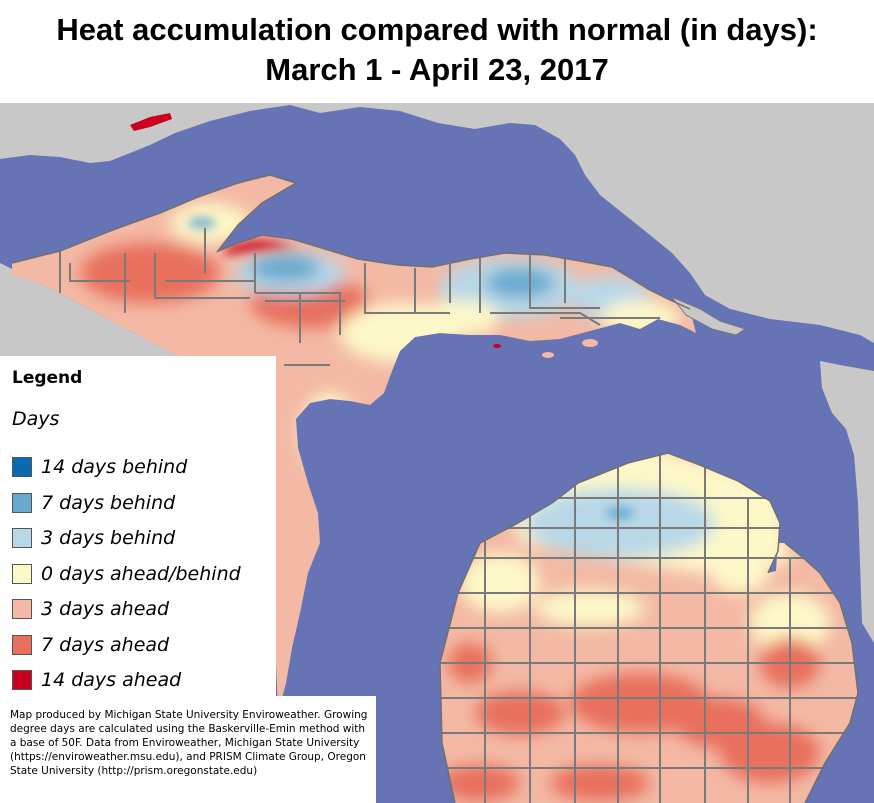  Describe the element at coordinates (108, 538) in the screenshot. I see `legend-label: 3 days behind` at that location.